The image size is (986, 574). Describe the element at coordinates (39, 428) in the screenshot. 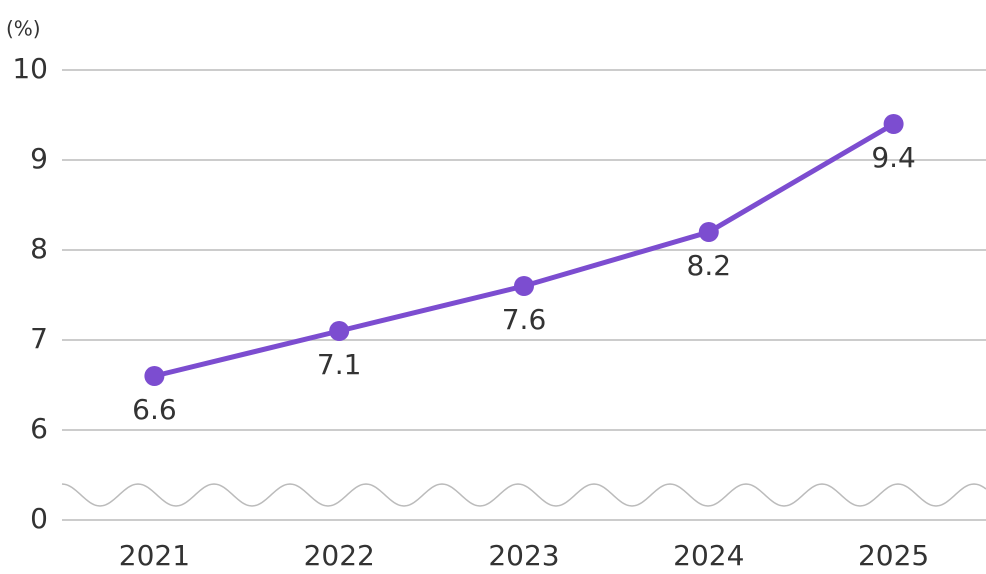

I see `y-tick-label: 6` at that location.